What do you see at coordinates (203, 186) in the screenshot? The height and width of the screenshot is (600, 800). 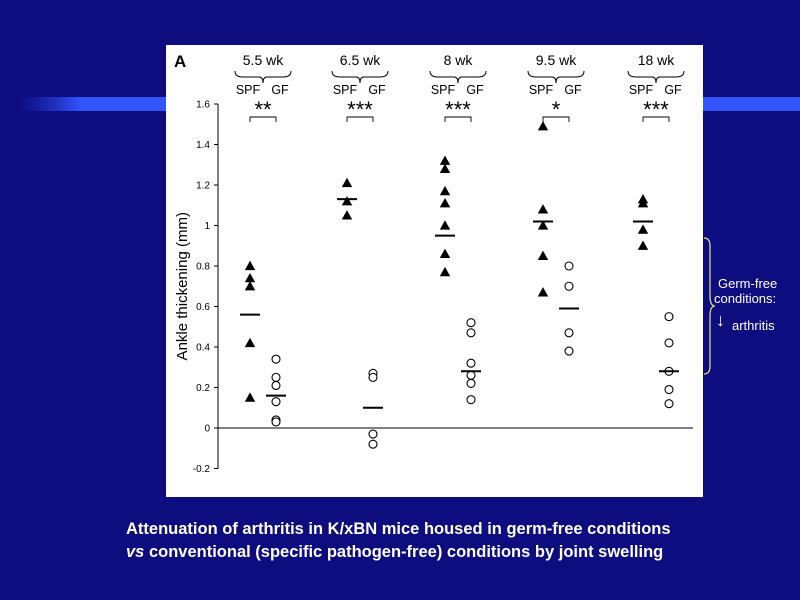 I see `y-tick-label: 1.2` at bounding box center [203, 186].